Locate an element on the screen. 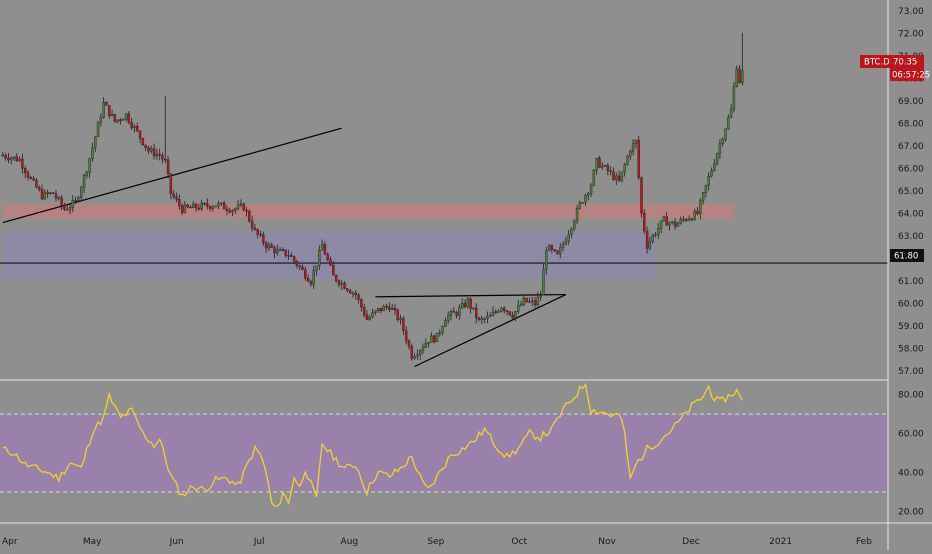 The height and width of the screenshot is (554, 932). last-price-value: 70.35 is located at coordinates (905, 63).